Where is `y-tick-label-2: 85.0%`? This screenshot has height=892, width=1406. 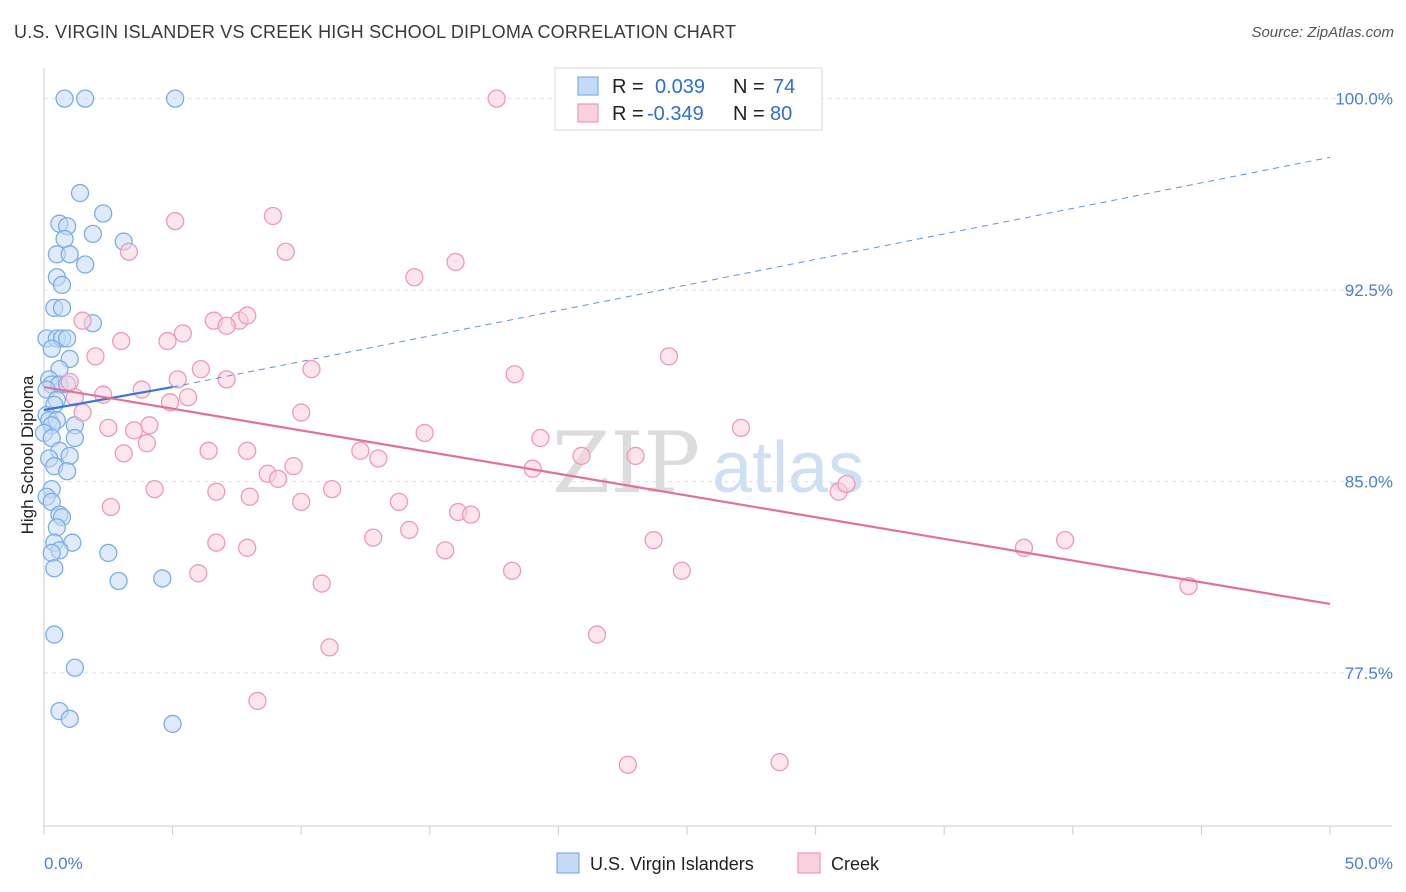 y-tick-label-2: 85.0% is located at coordinates (1369, 481).